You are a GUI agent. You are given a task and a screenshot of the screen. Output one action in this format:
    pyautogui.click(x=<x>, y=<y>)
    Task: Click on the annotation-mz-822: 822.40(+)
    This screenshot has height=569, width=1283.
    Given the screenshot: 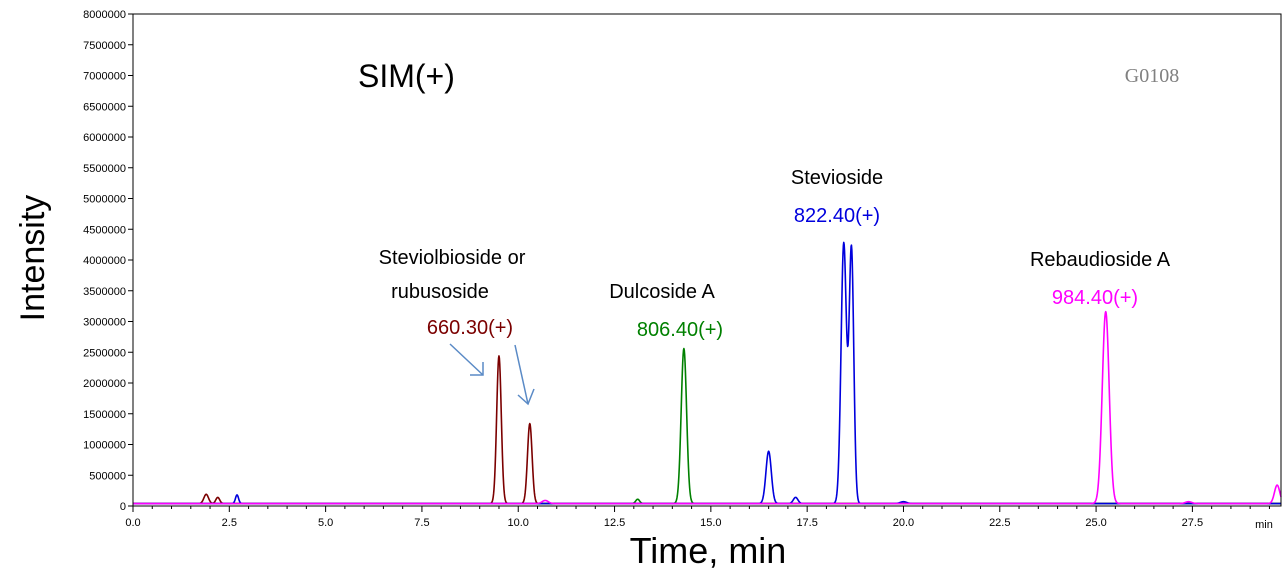 What is the action you would take?
    pyautogui.click(x=837, y=216)
    